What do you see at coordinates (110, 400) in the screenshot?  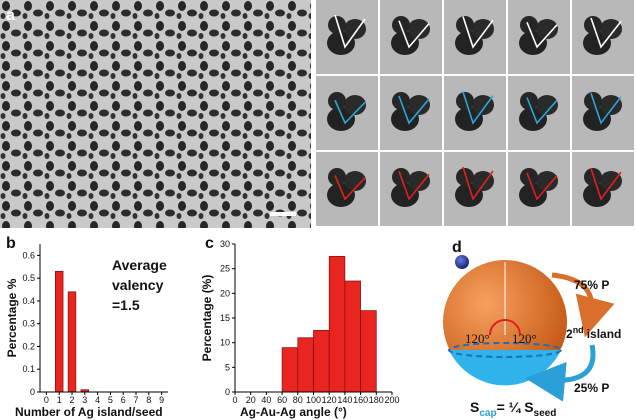 I see `x-tick-label: 5` at bounding box center [110, 400].